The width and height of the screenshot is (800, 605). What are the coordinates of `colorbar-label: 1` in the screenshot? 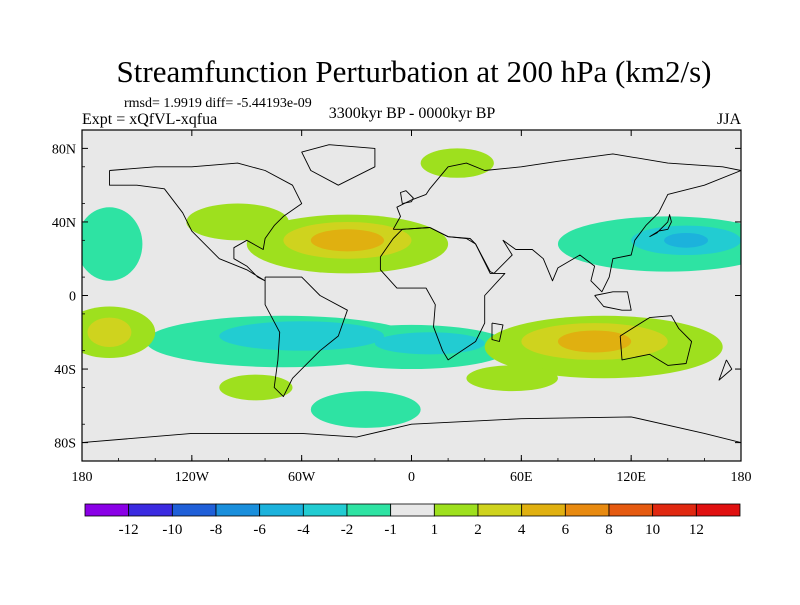 It's located at (435, 530).